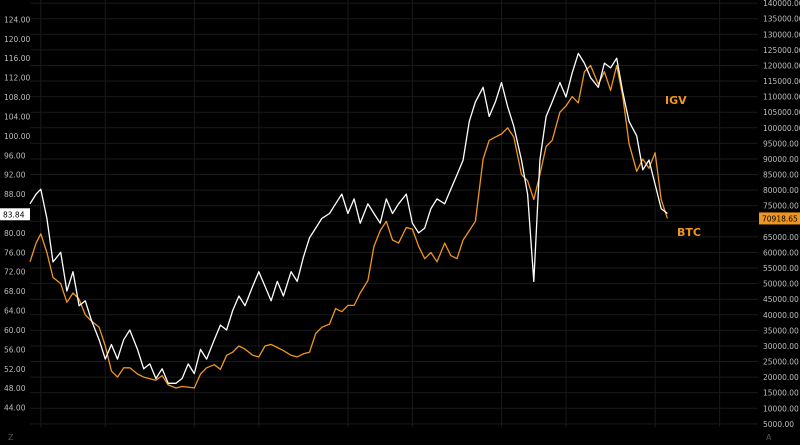 This screenshot has height=445, width=800. I want to click on right-axis-tick: 55000.00, so click(781, 268).